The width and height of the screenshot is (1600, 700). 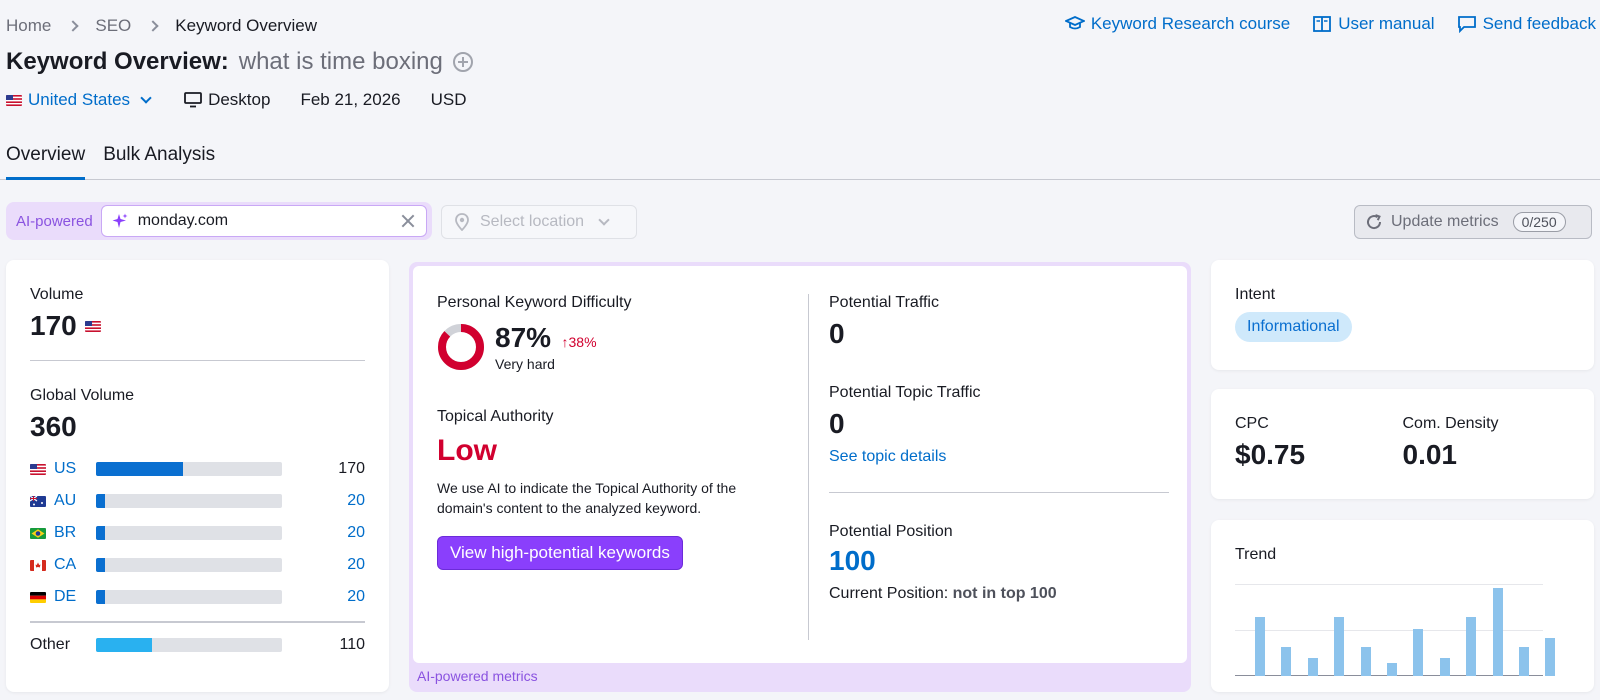 I want to click on country-code: AU, so click(x=65, y=500).